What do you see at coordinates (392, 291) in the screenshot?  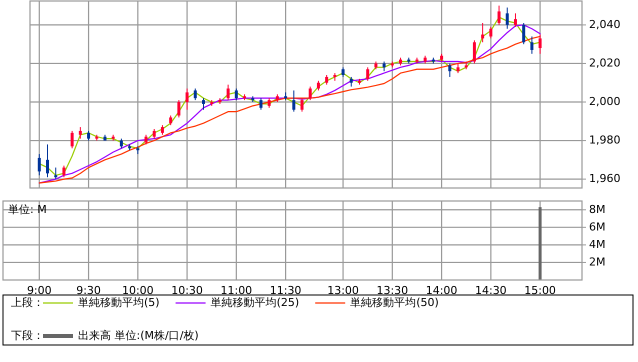 I see `x-tick-label: 13:30` at bounding box center [392, 291].